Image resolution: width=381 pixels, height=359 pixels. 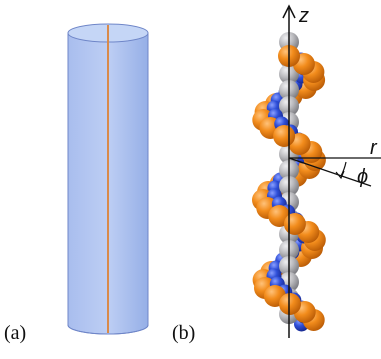 I want to click on phi-angle-label: ϕ, so click(x=362, y=177).